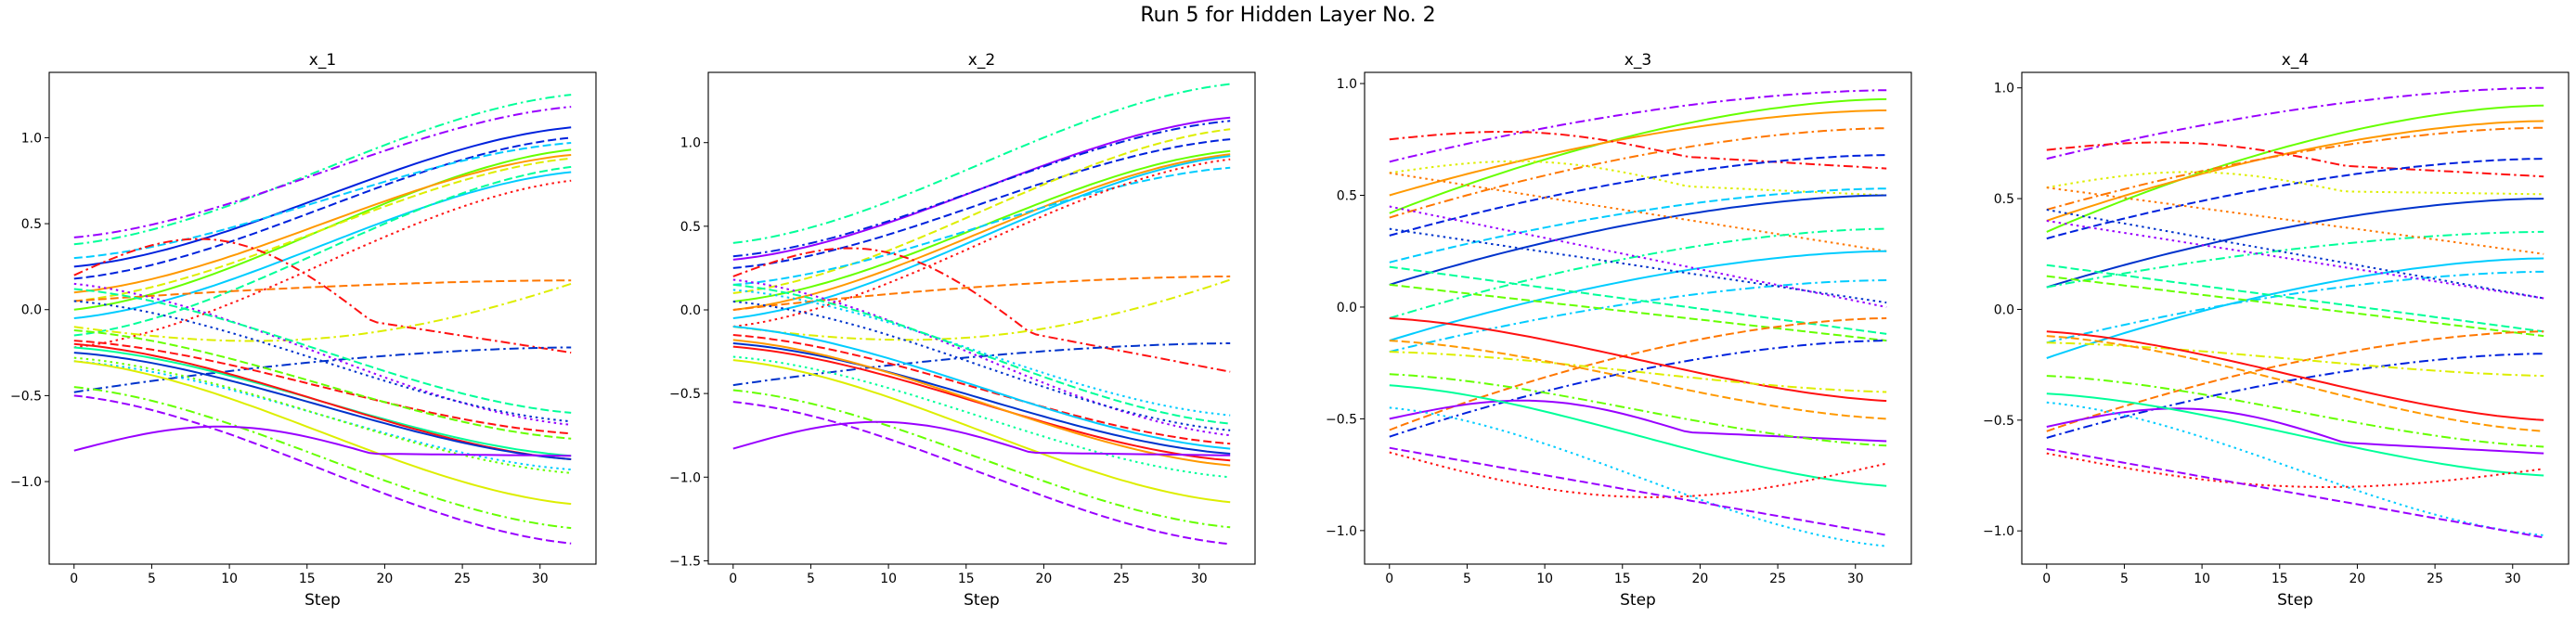  Describe the element at coordinates (1341, 419) in the screenshot. I see `y-tick-label: −0.5` at that location.